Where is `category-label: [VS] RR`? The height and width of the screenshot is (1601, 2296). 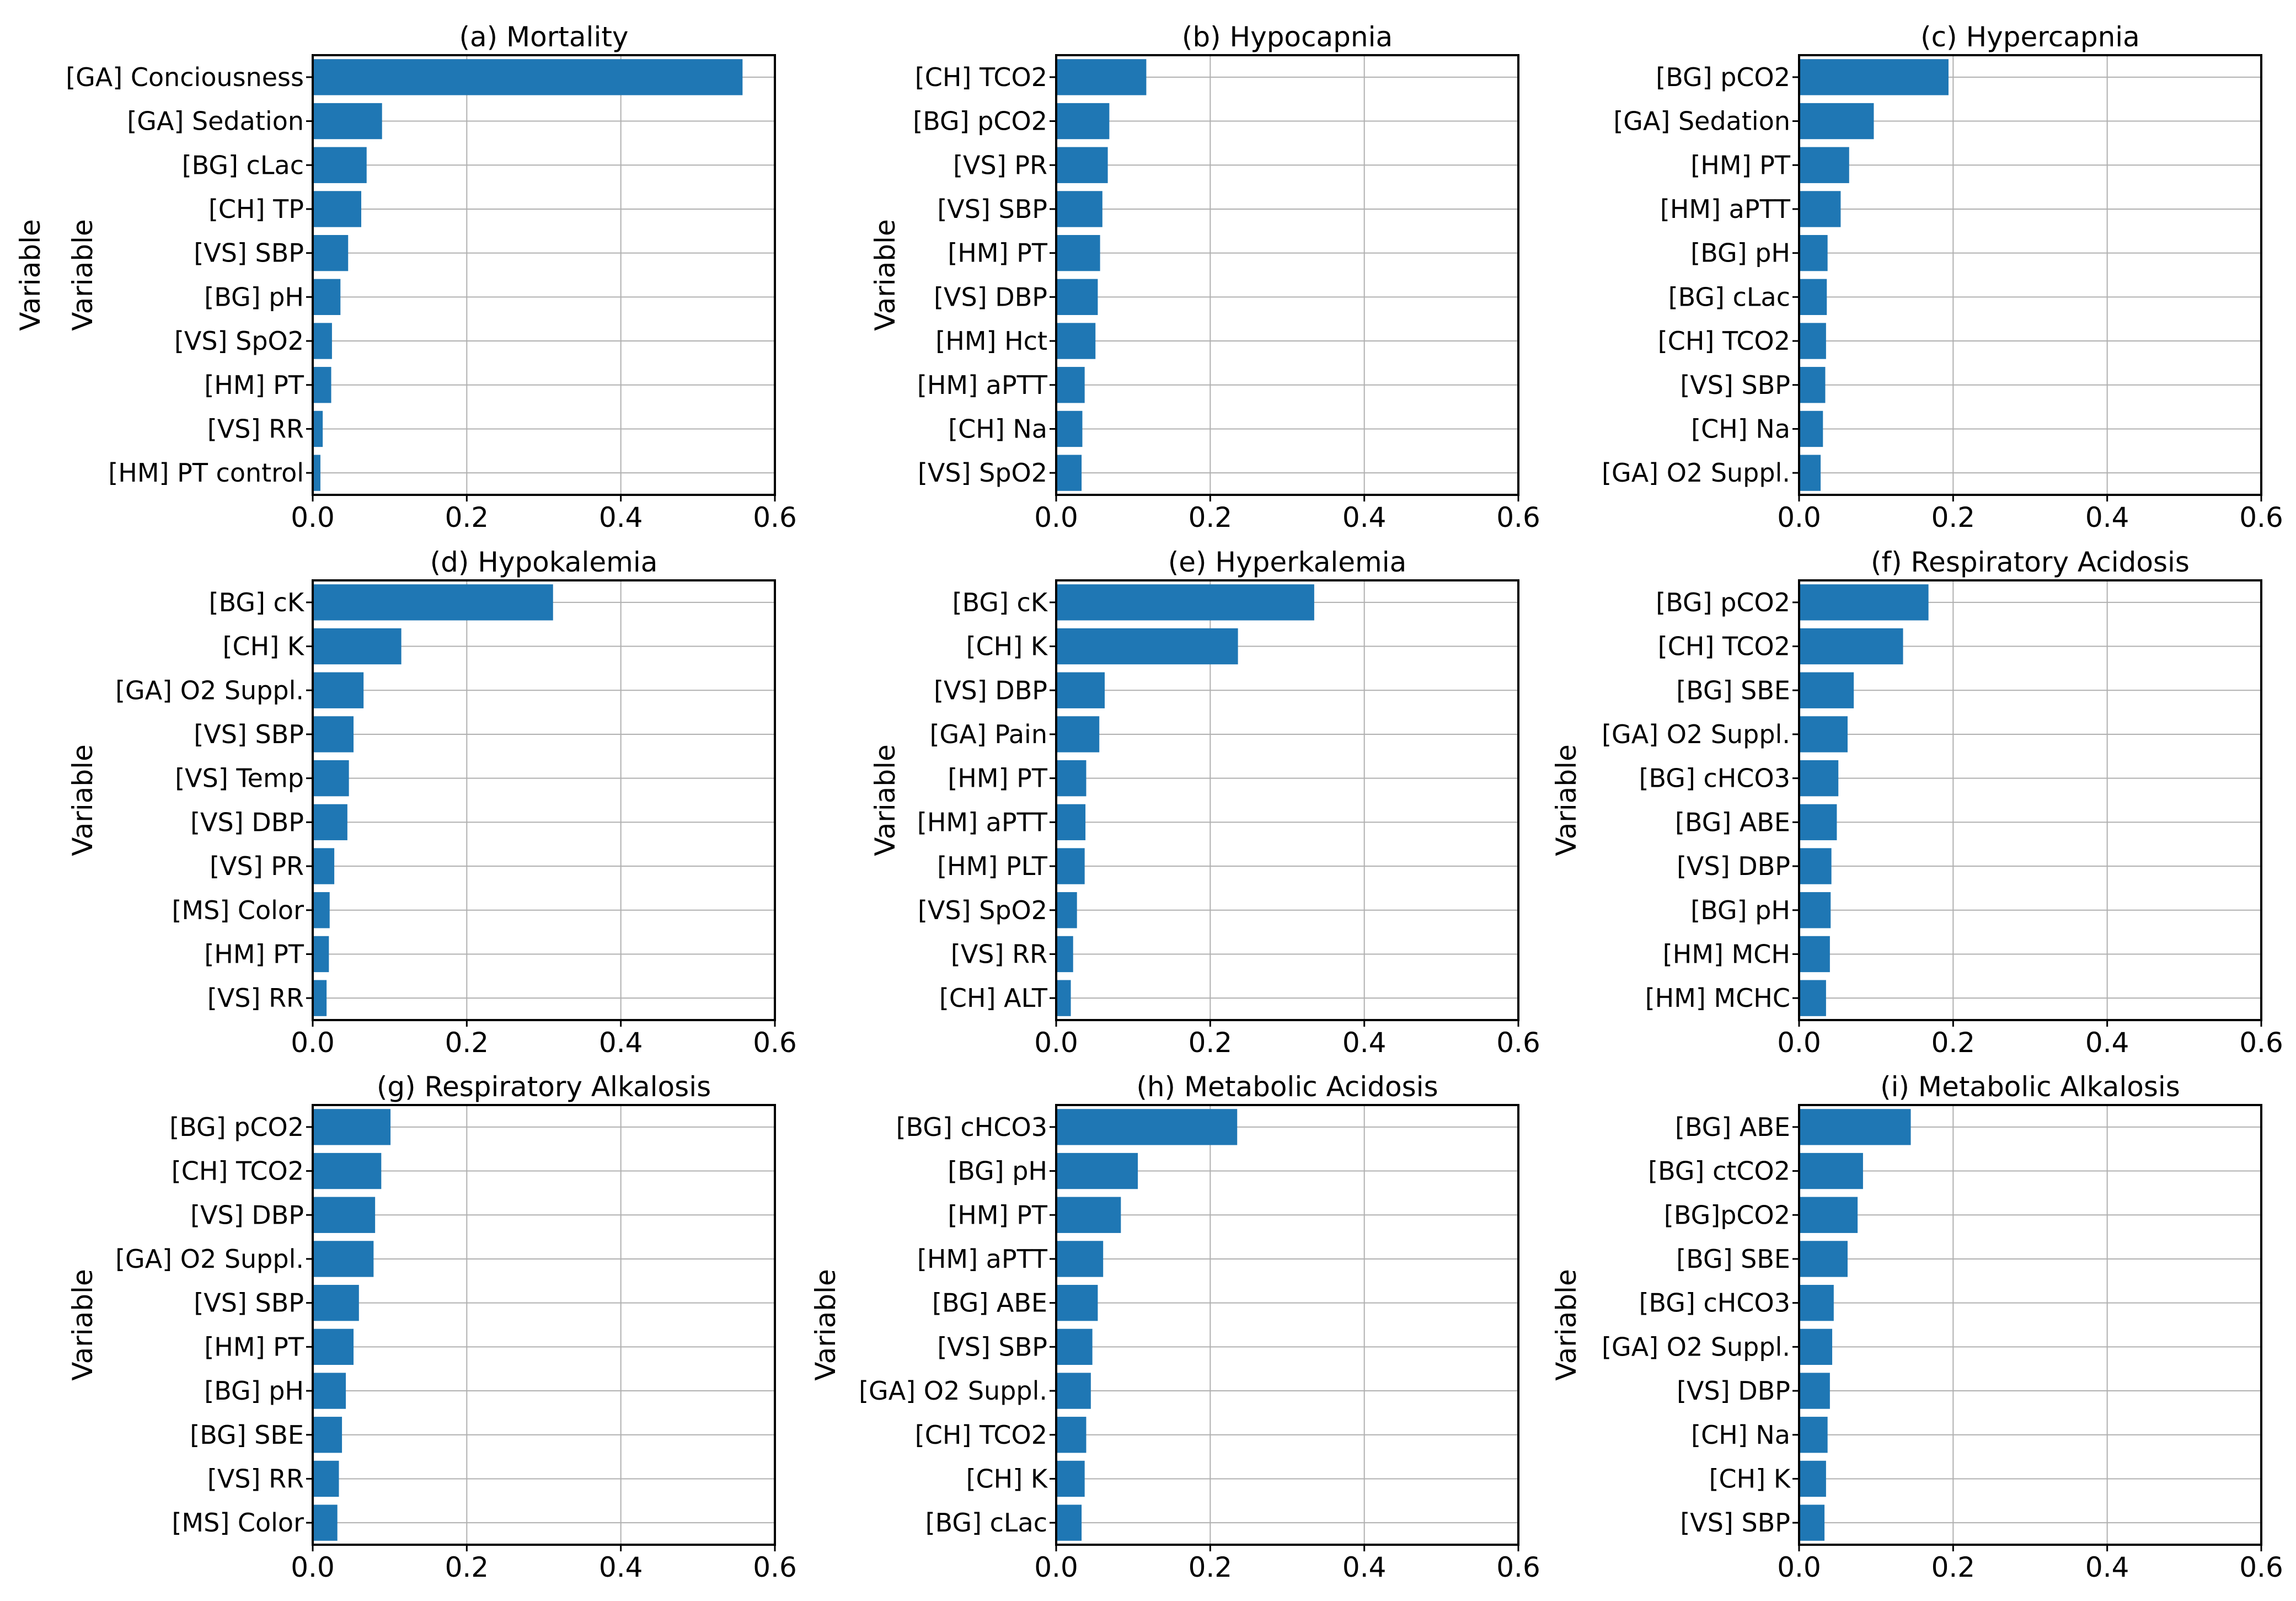 category-label: [VS] RR is located at coordinates (255, 1478).